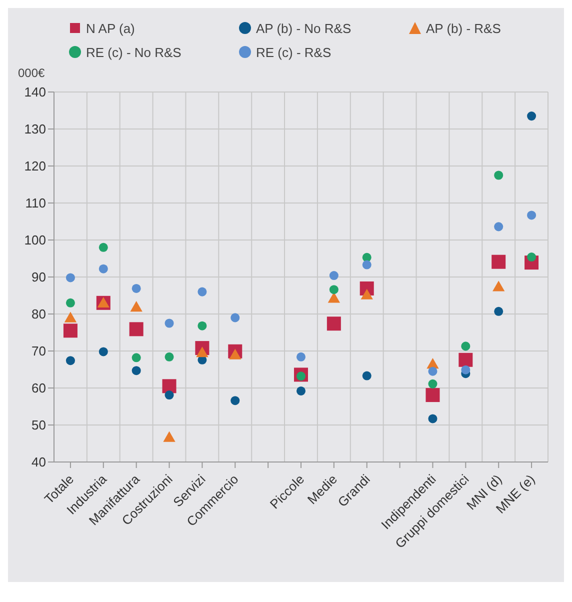 Image resolution: width=572 pixels, height=602 pixels. Describe the element at coordinates (39, 425) in the screenshot. I see `y-tick-label: 50` at that location.